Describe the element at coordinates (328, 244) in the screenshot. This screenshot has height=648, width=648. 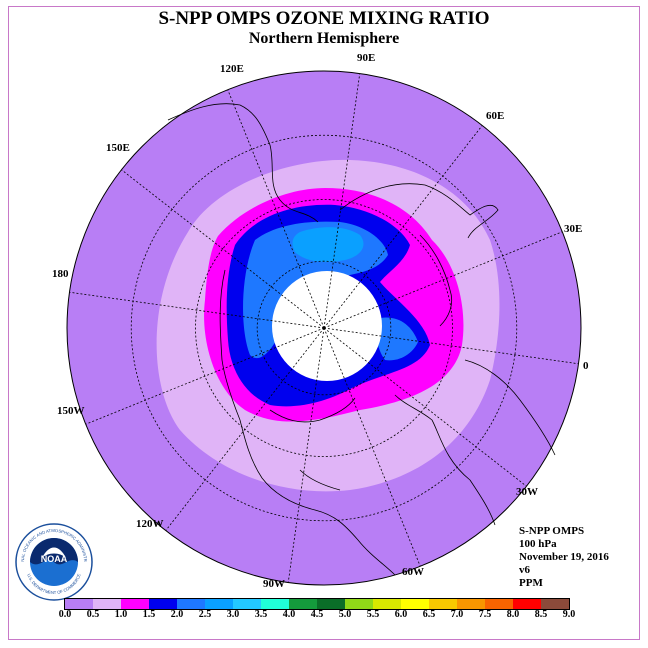
I see `zone-2.5-3.0` at that location.